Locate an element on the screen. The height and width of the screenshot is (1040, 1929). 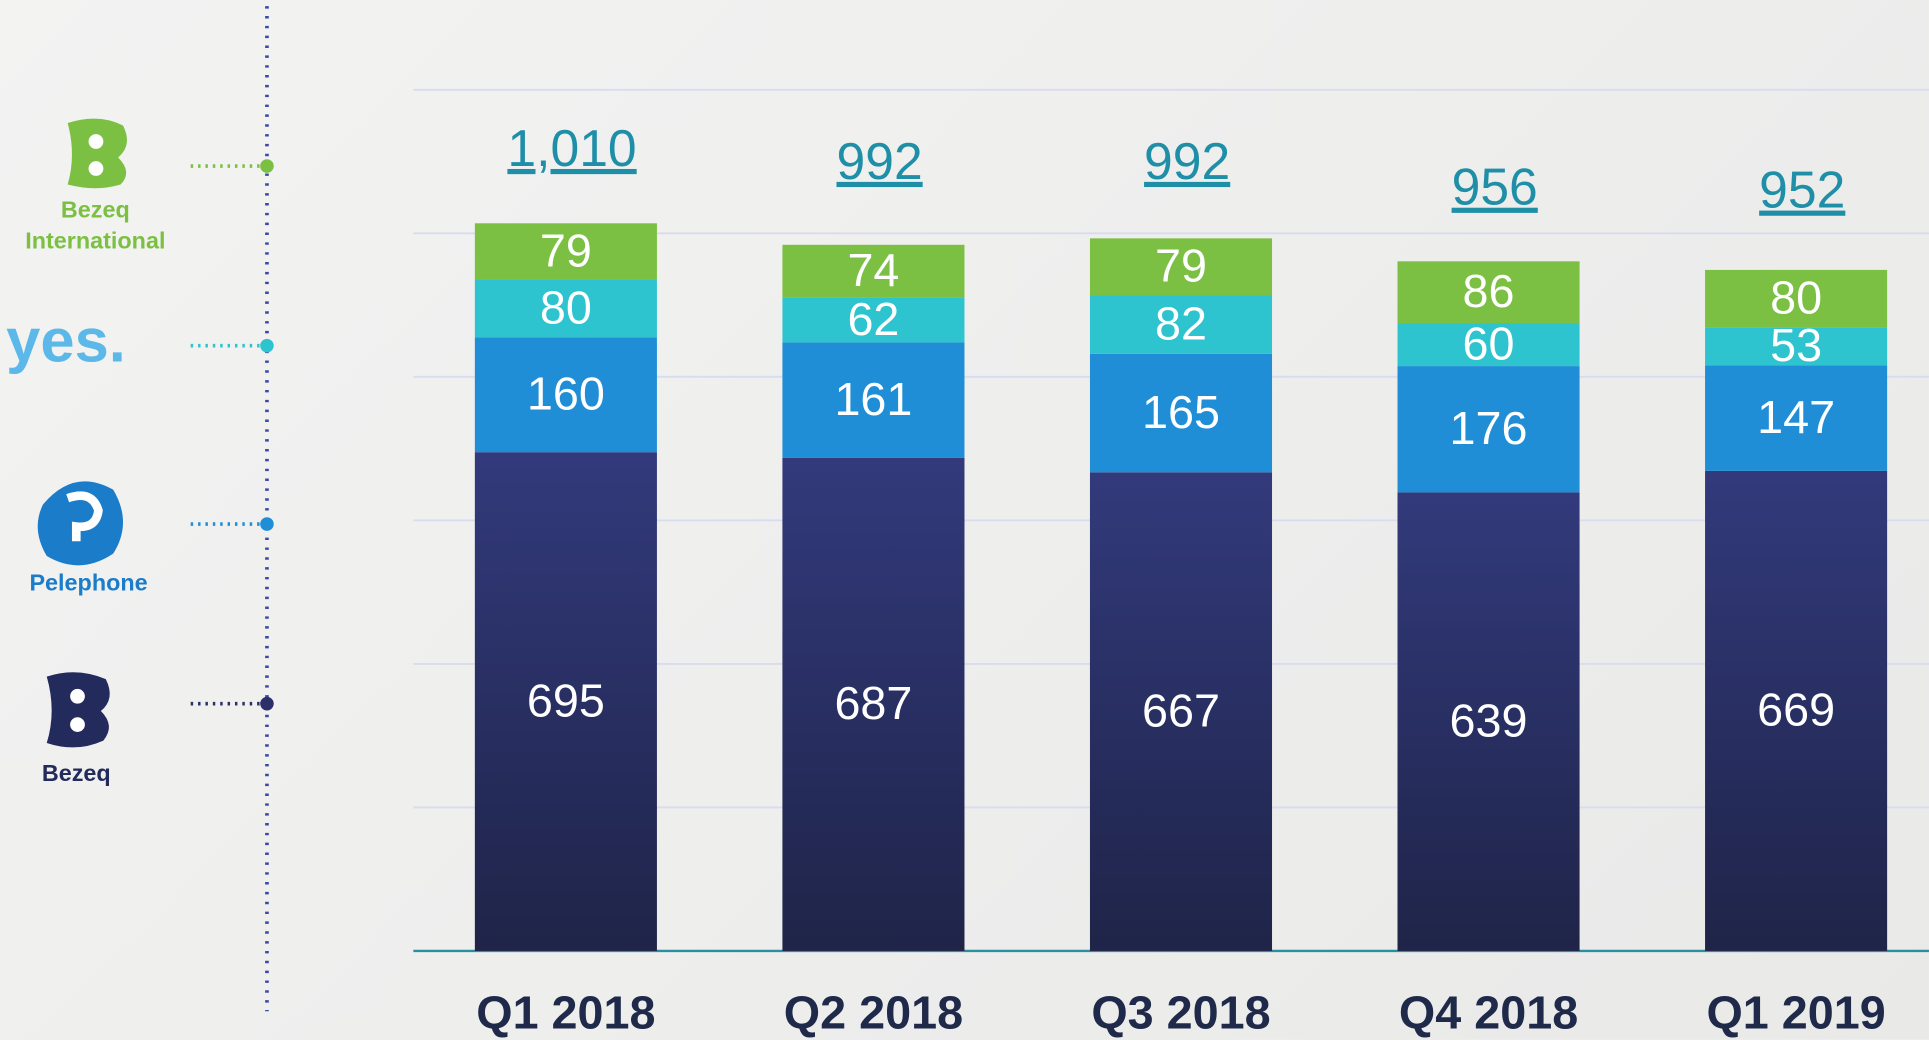
legend-label: yes. is located at coordinates (66, 341).